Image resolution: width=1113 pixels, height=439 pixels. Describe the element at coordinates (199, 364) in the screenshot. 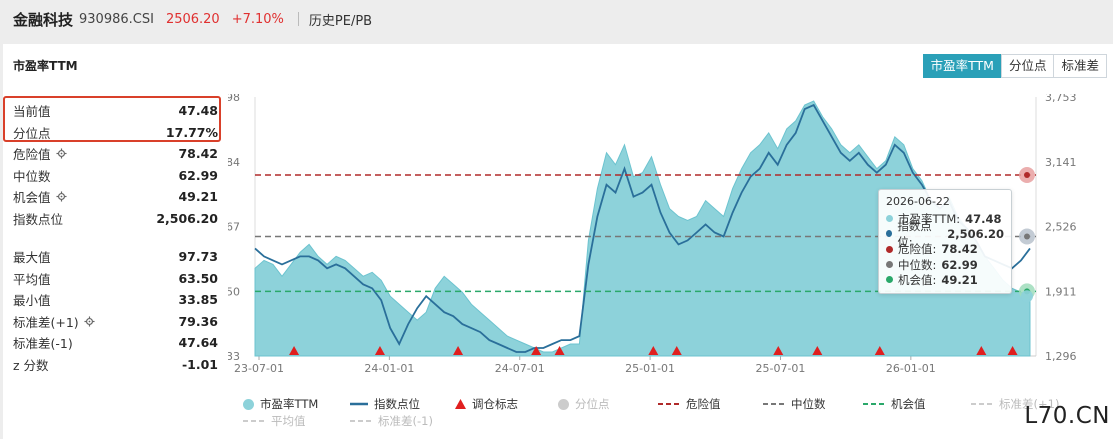

I see `stat-value: -1.01` at that location.